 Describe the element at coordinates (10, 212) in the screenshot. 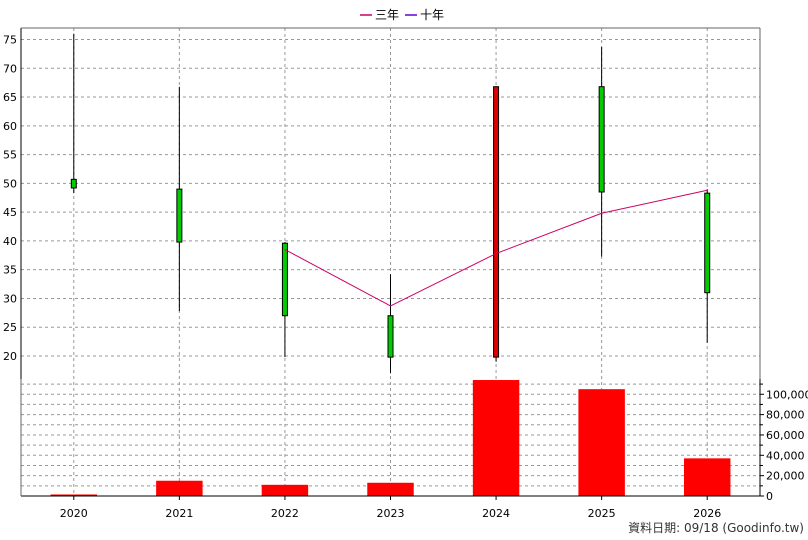

I see `price-tick-label-45: 45` at that location.